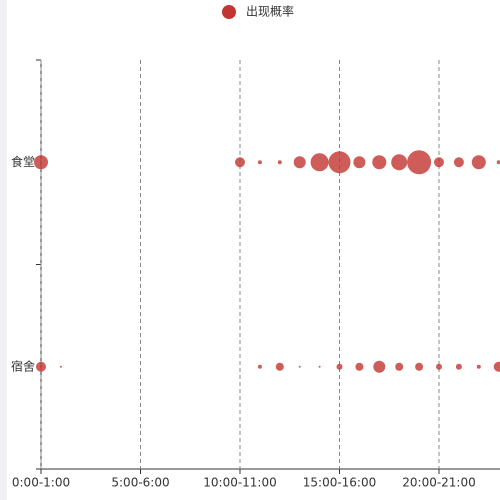  Describe the element at coordinates (3, 250) in the screenshot. I see `side-strip` at that location.